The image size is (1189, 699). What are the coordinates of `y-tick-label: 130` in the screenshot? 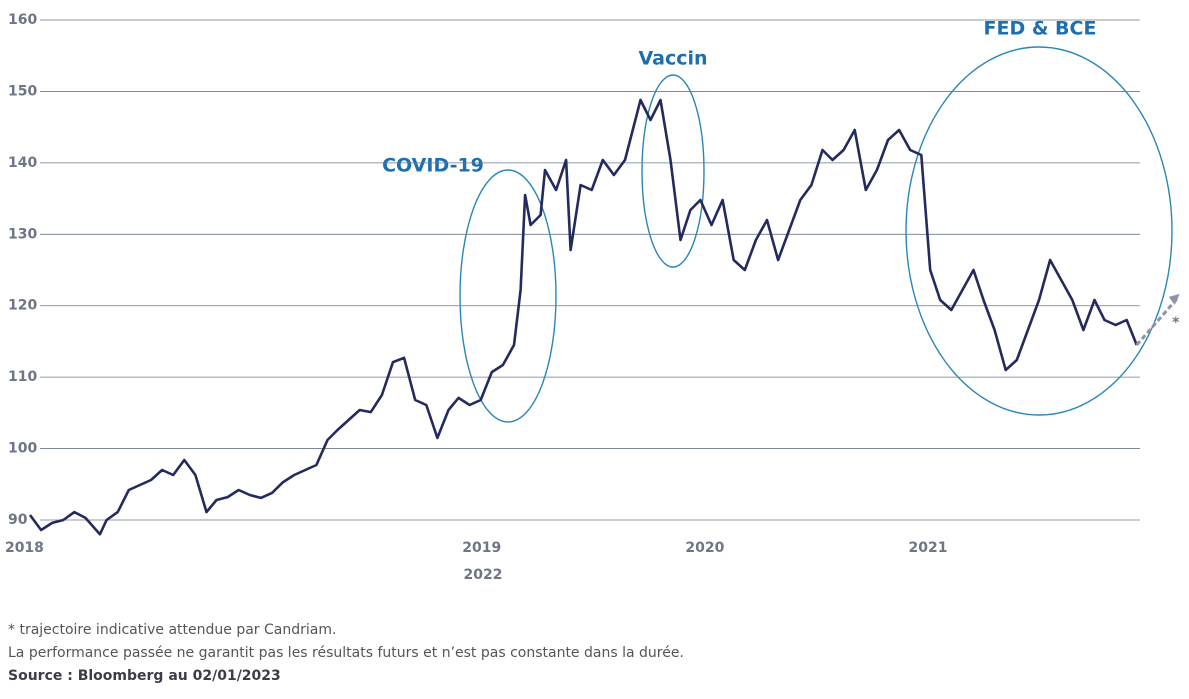 It's located at (22, 234).